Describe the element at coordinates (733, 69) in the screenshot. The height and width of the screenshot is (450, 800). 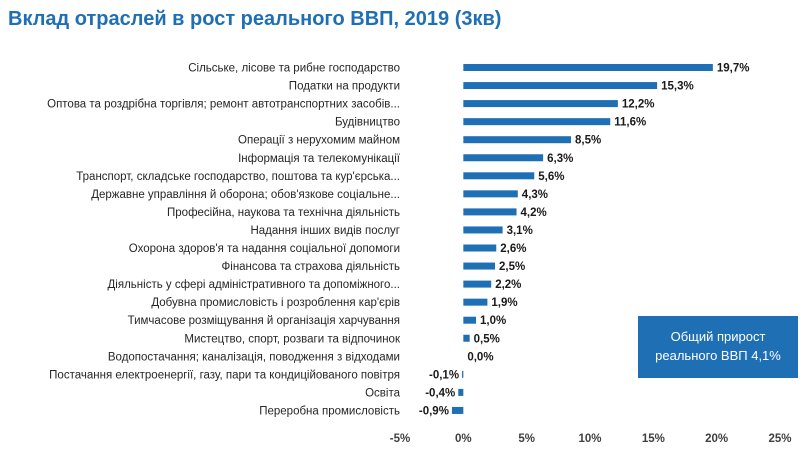
I see `value-label: 19,7%` at that location.